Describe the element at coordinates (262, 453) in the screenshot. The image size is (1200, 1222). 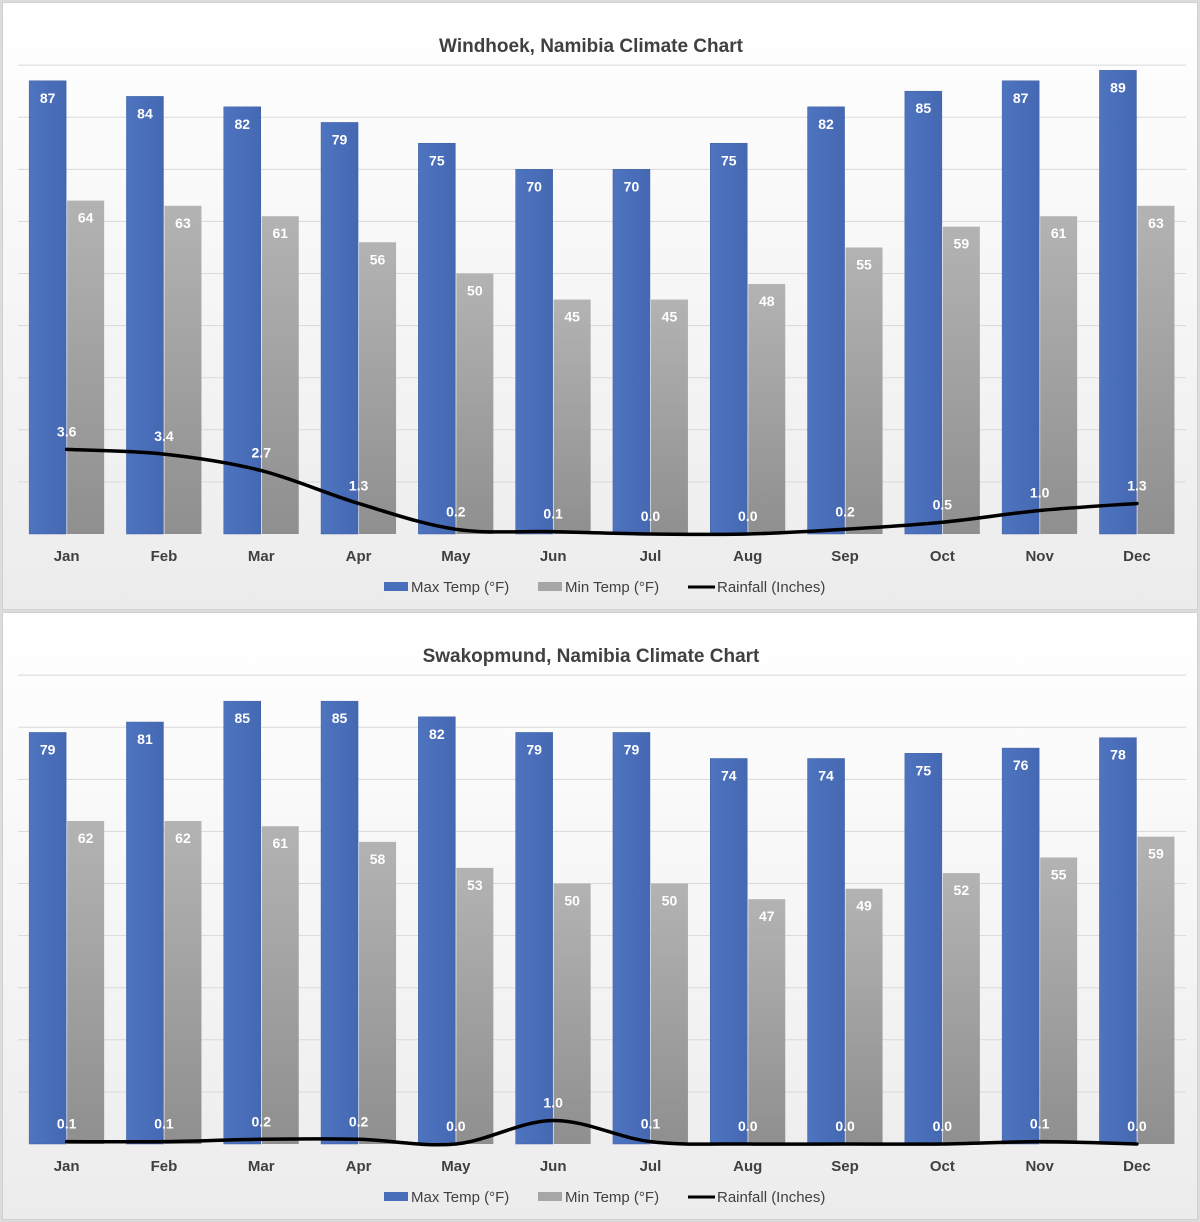
I see `rainfall-label: 2.7` at that location.